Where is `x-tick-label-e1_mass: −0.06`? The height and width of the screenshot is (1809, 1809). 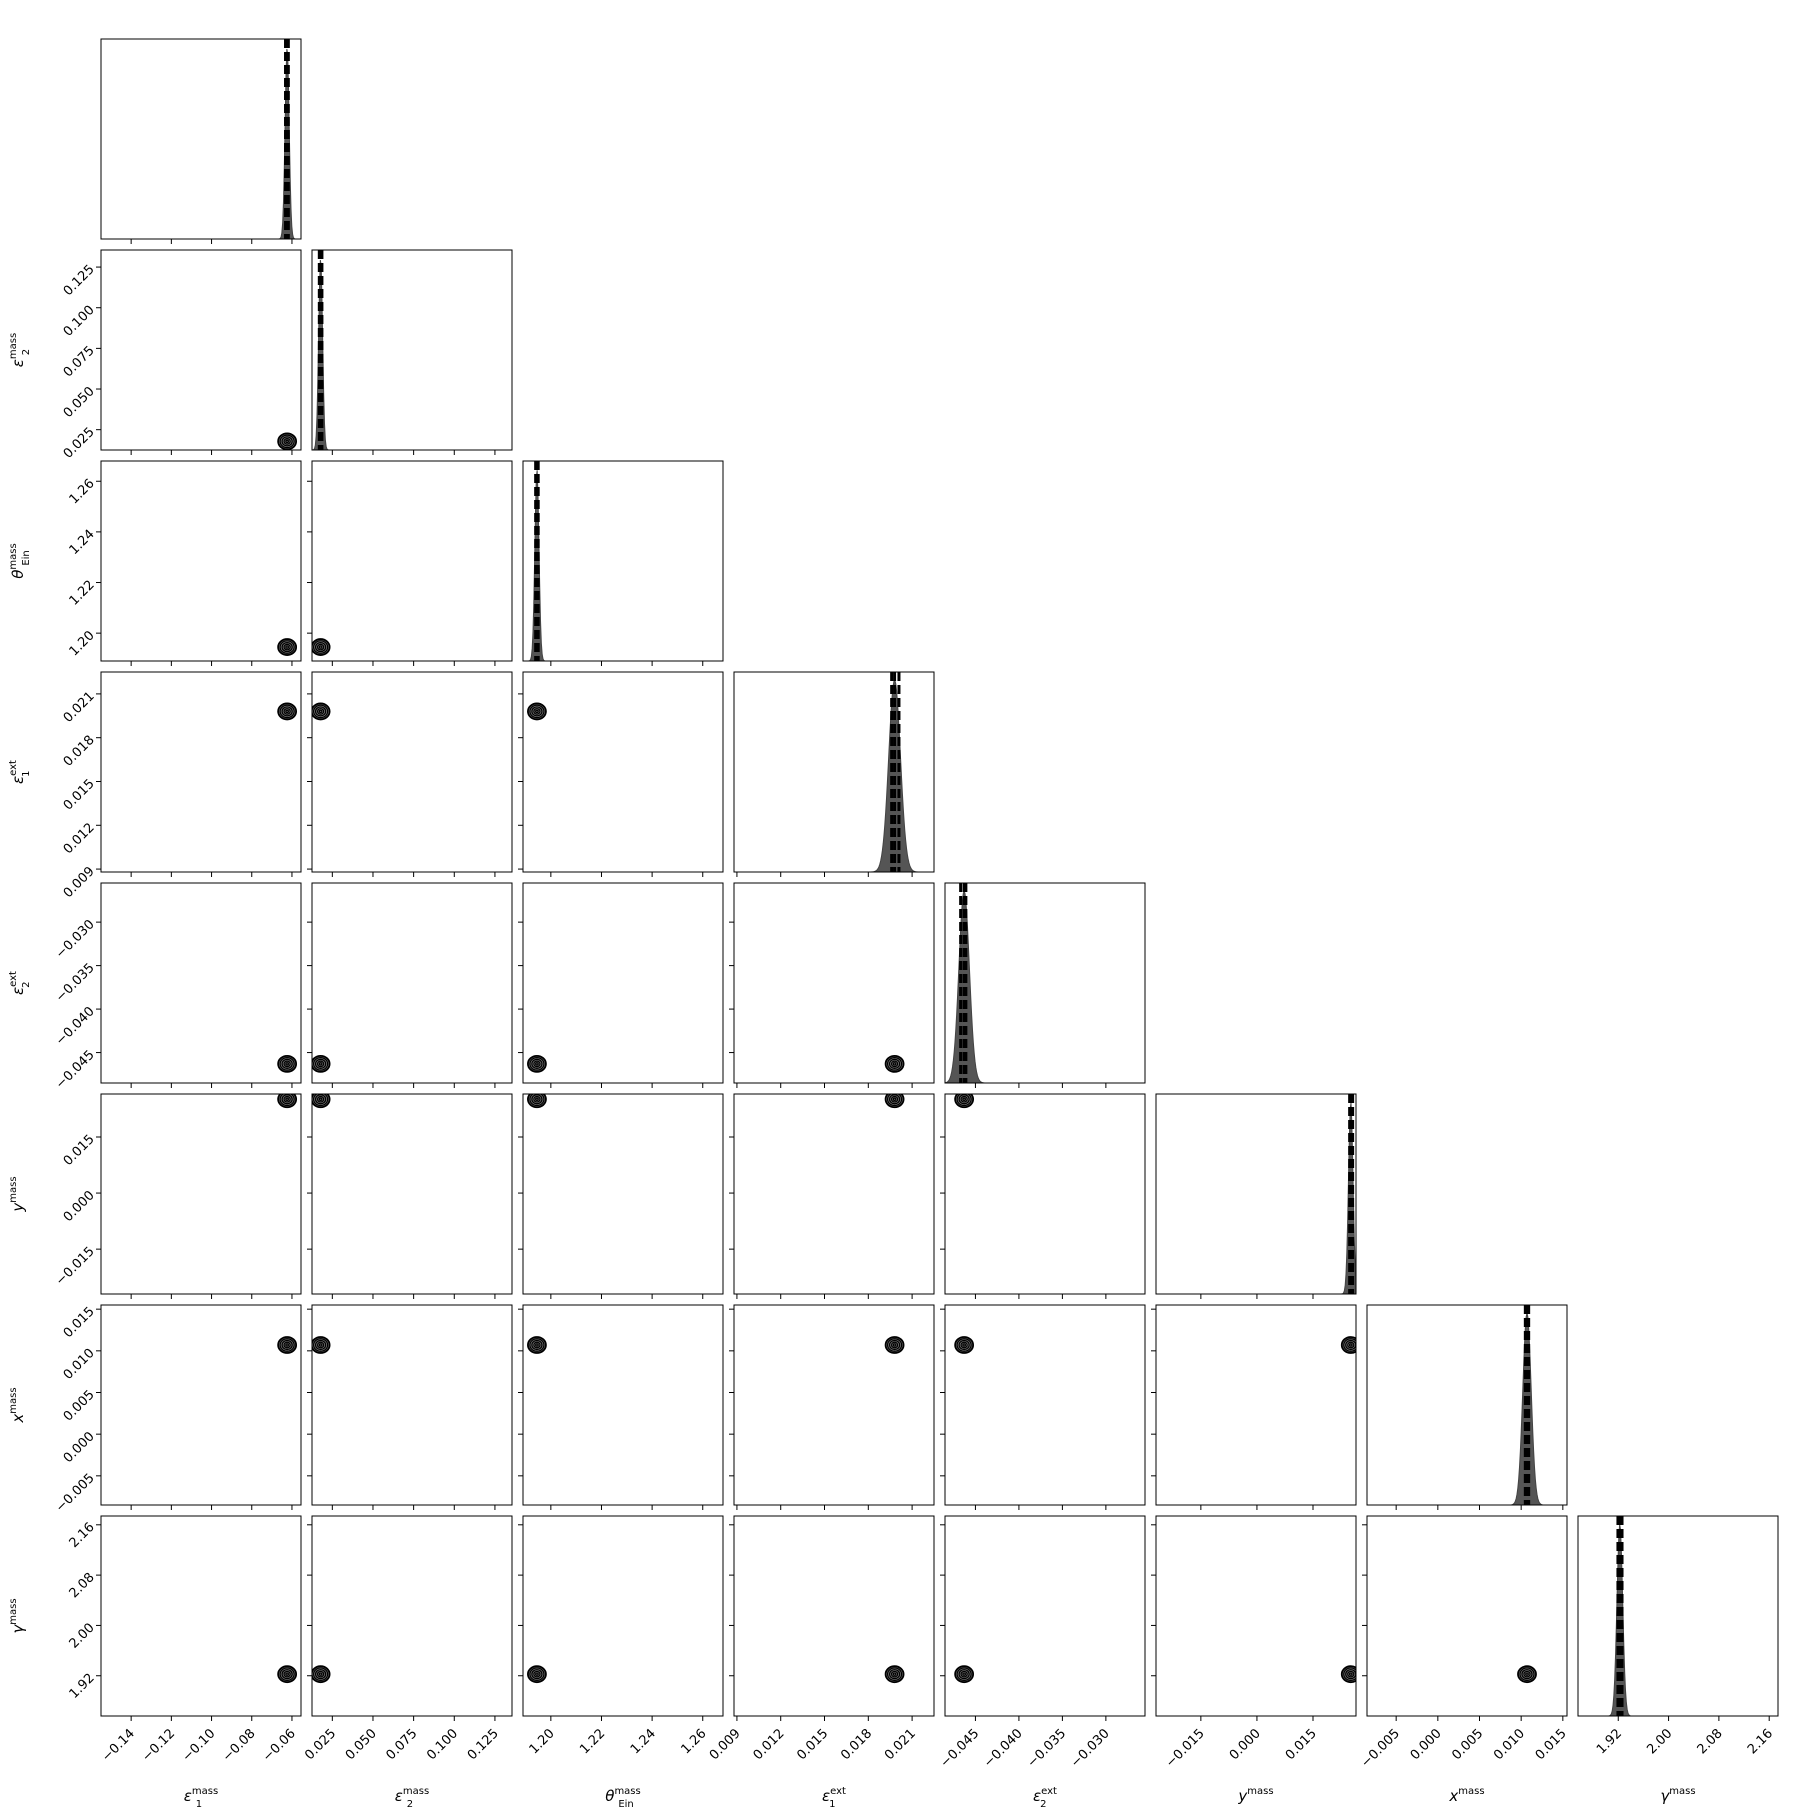 x-tick-label-e1_mass: −0.06 is located at coordinates (279, 1745).